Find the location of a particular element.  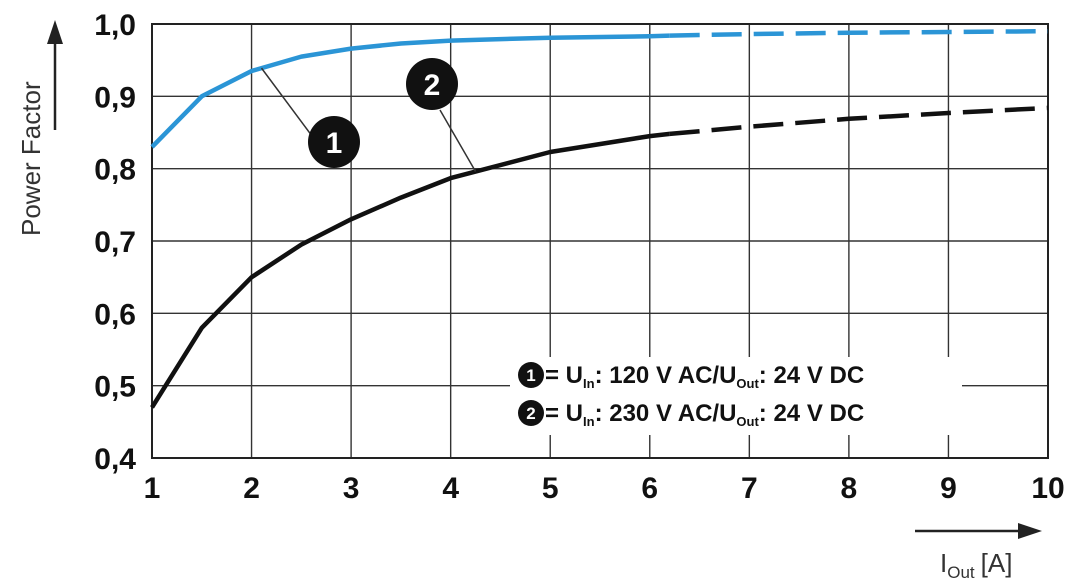

x-axis-title: IOut [A] is located at coordinates (978, 552).